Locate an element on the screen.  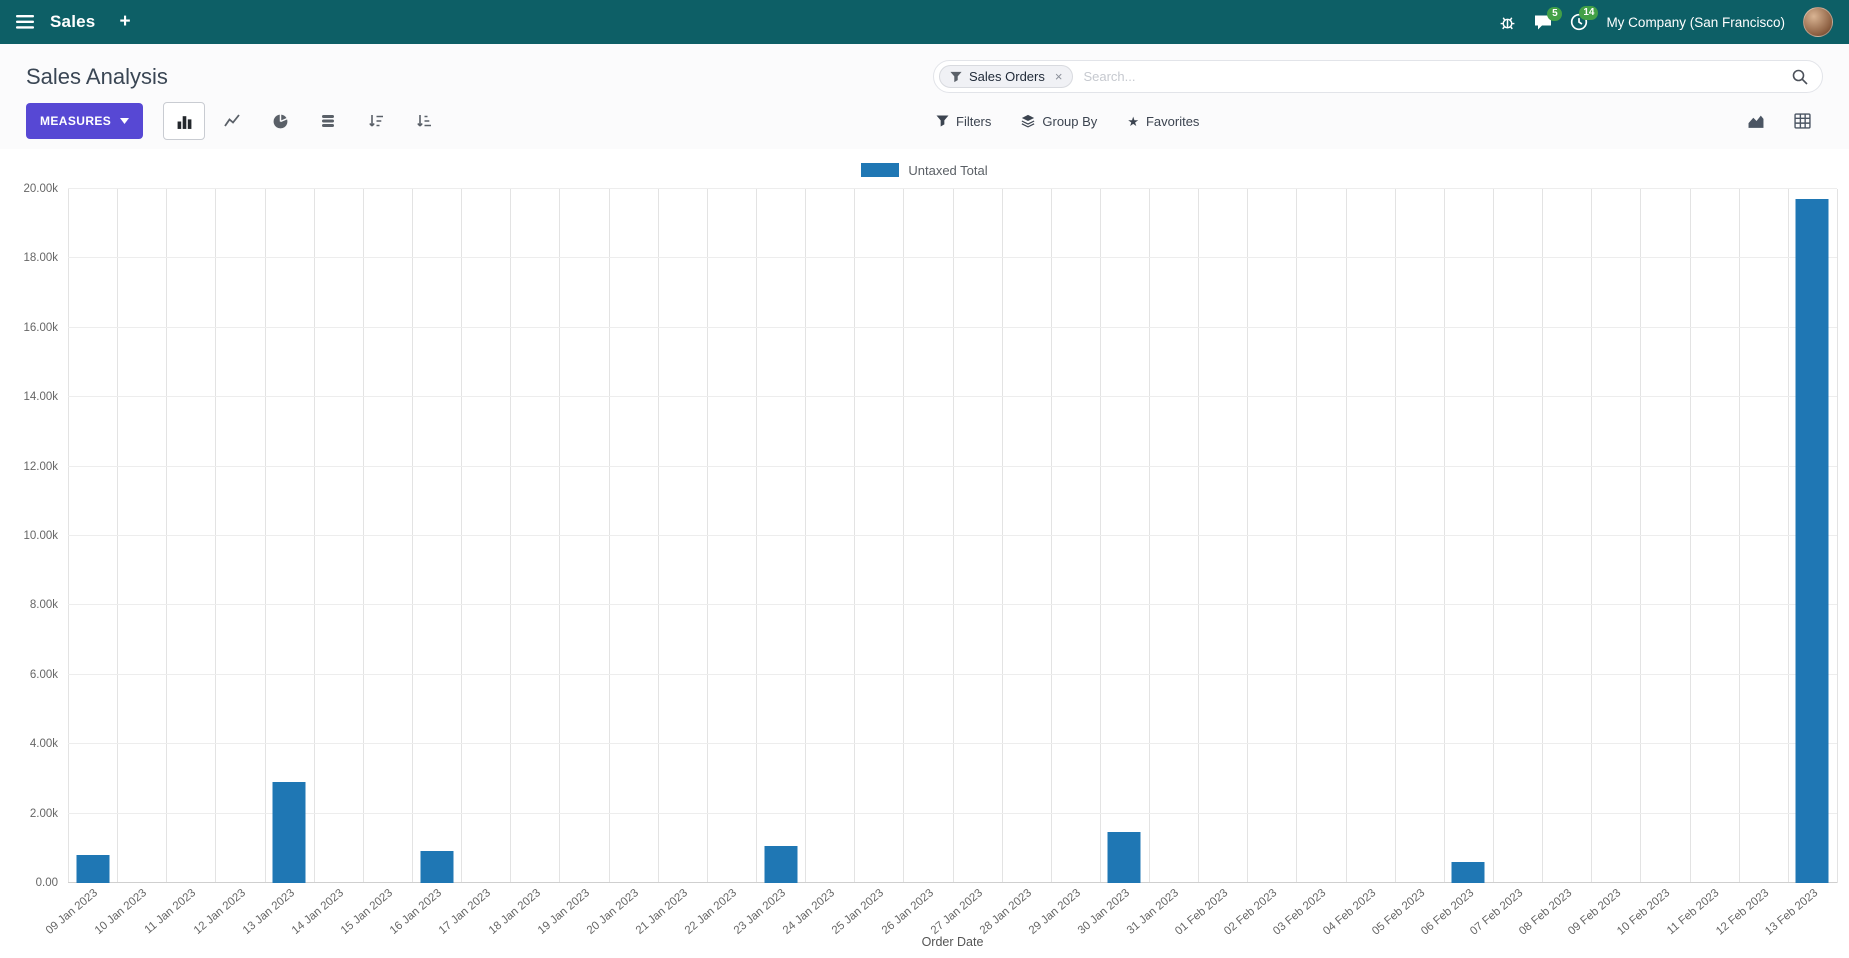
x-axis-tick-label: 11 Feb 2023 is located at coordinates (1693, 912).